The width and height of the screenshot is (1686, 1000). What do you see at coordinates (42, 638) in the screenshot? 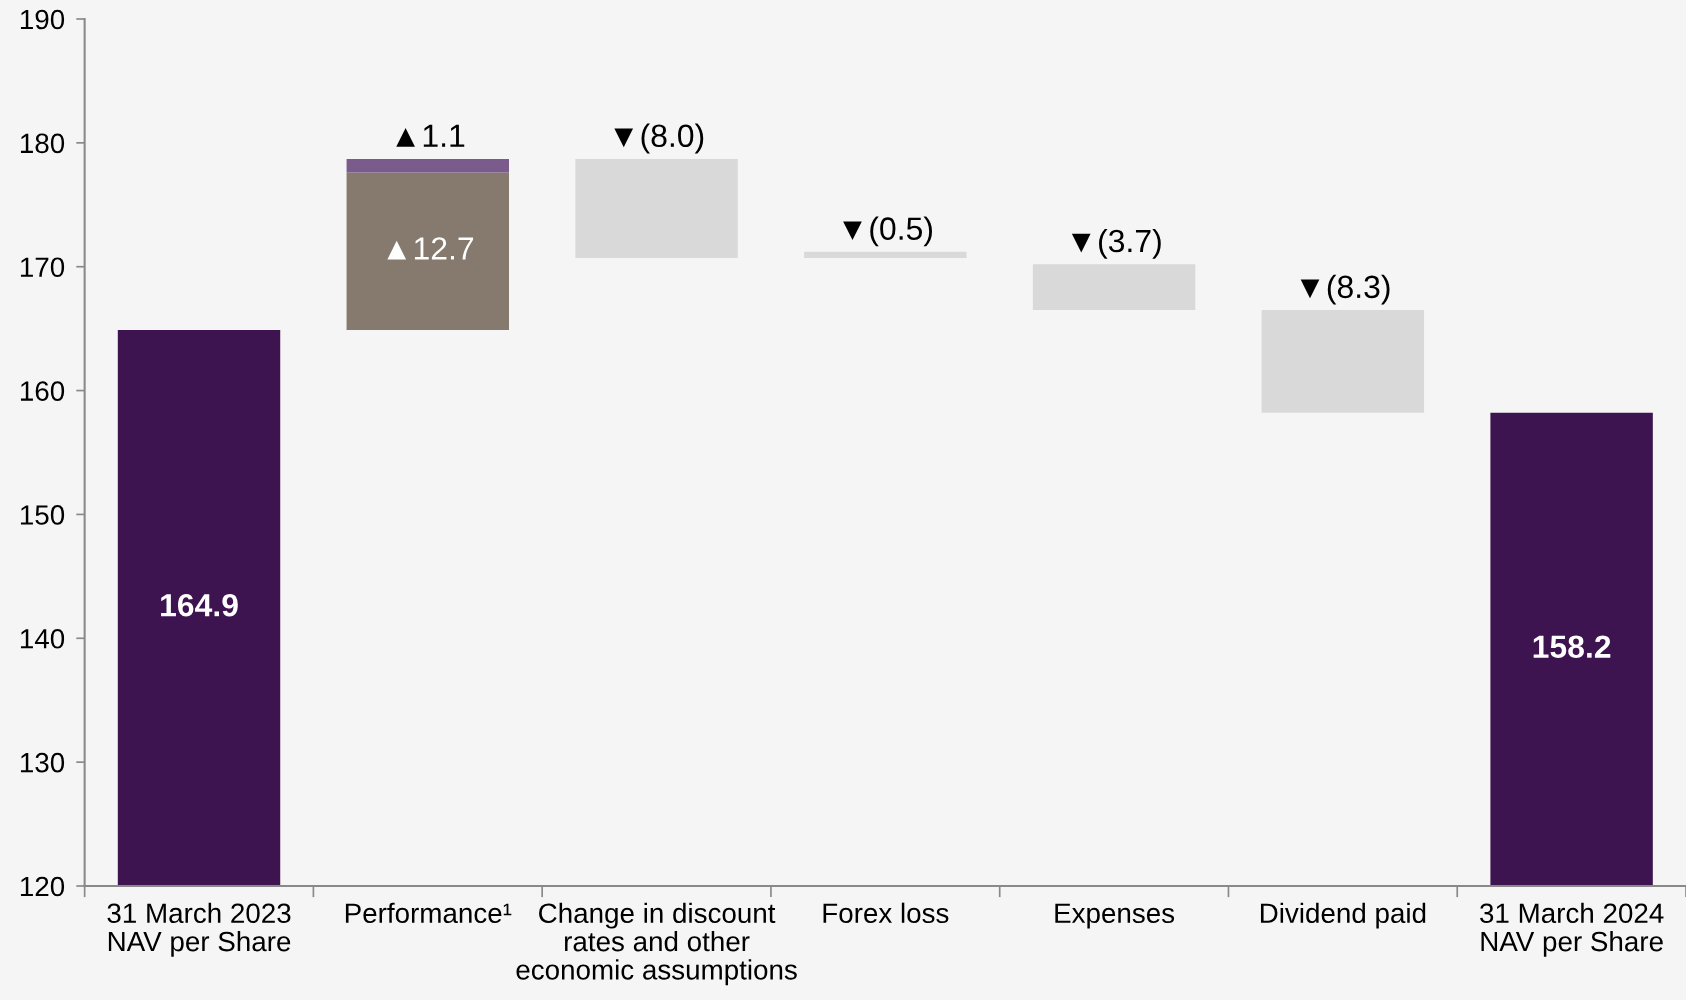
I see `y-tick-label: 140` at bounding box center [42, 638].